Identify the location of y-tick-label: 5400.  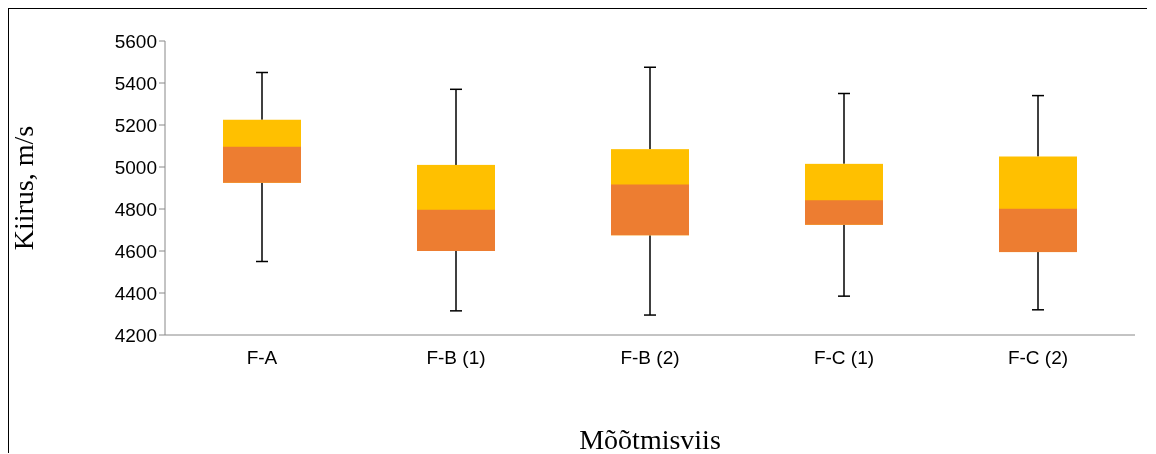
(135, 83).